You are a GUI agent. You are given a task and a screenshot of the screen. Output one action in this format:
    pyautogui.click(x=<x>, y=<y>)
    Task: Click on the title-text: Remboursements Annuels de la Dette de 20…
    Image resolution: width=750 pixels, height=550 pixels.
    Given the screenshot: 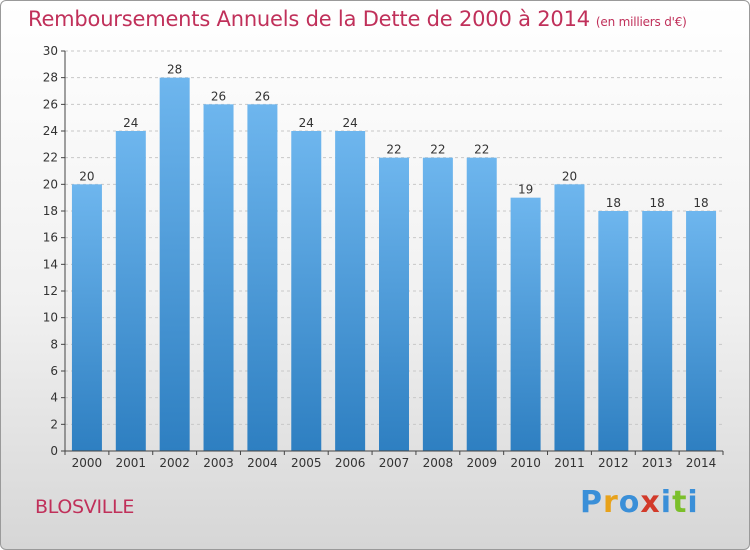 What is the action you would take?
    pyautogui.click(x=309, y=19)
    